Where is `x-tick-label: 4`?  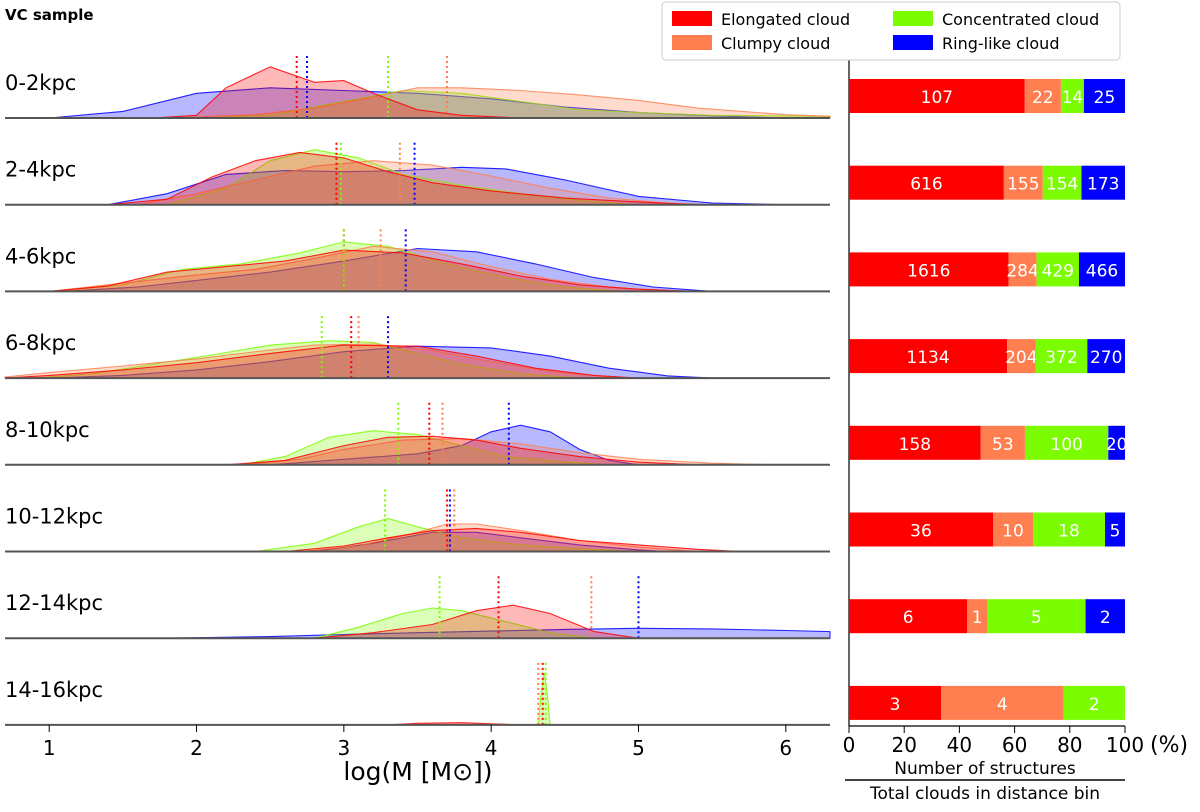 x-tick-label: 4 is located at coordinates (491, 748).